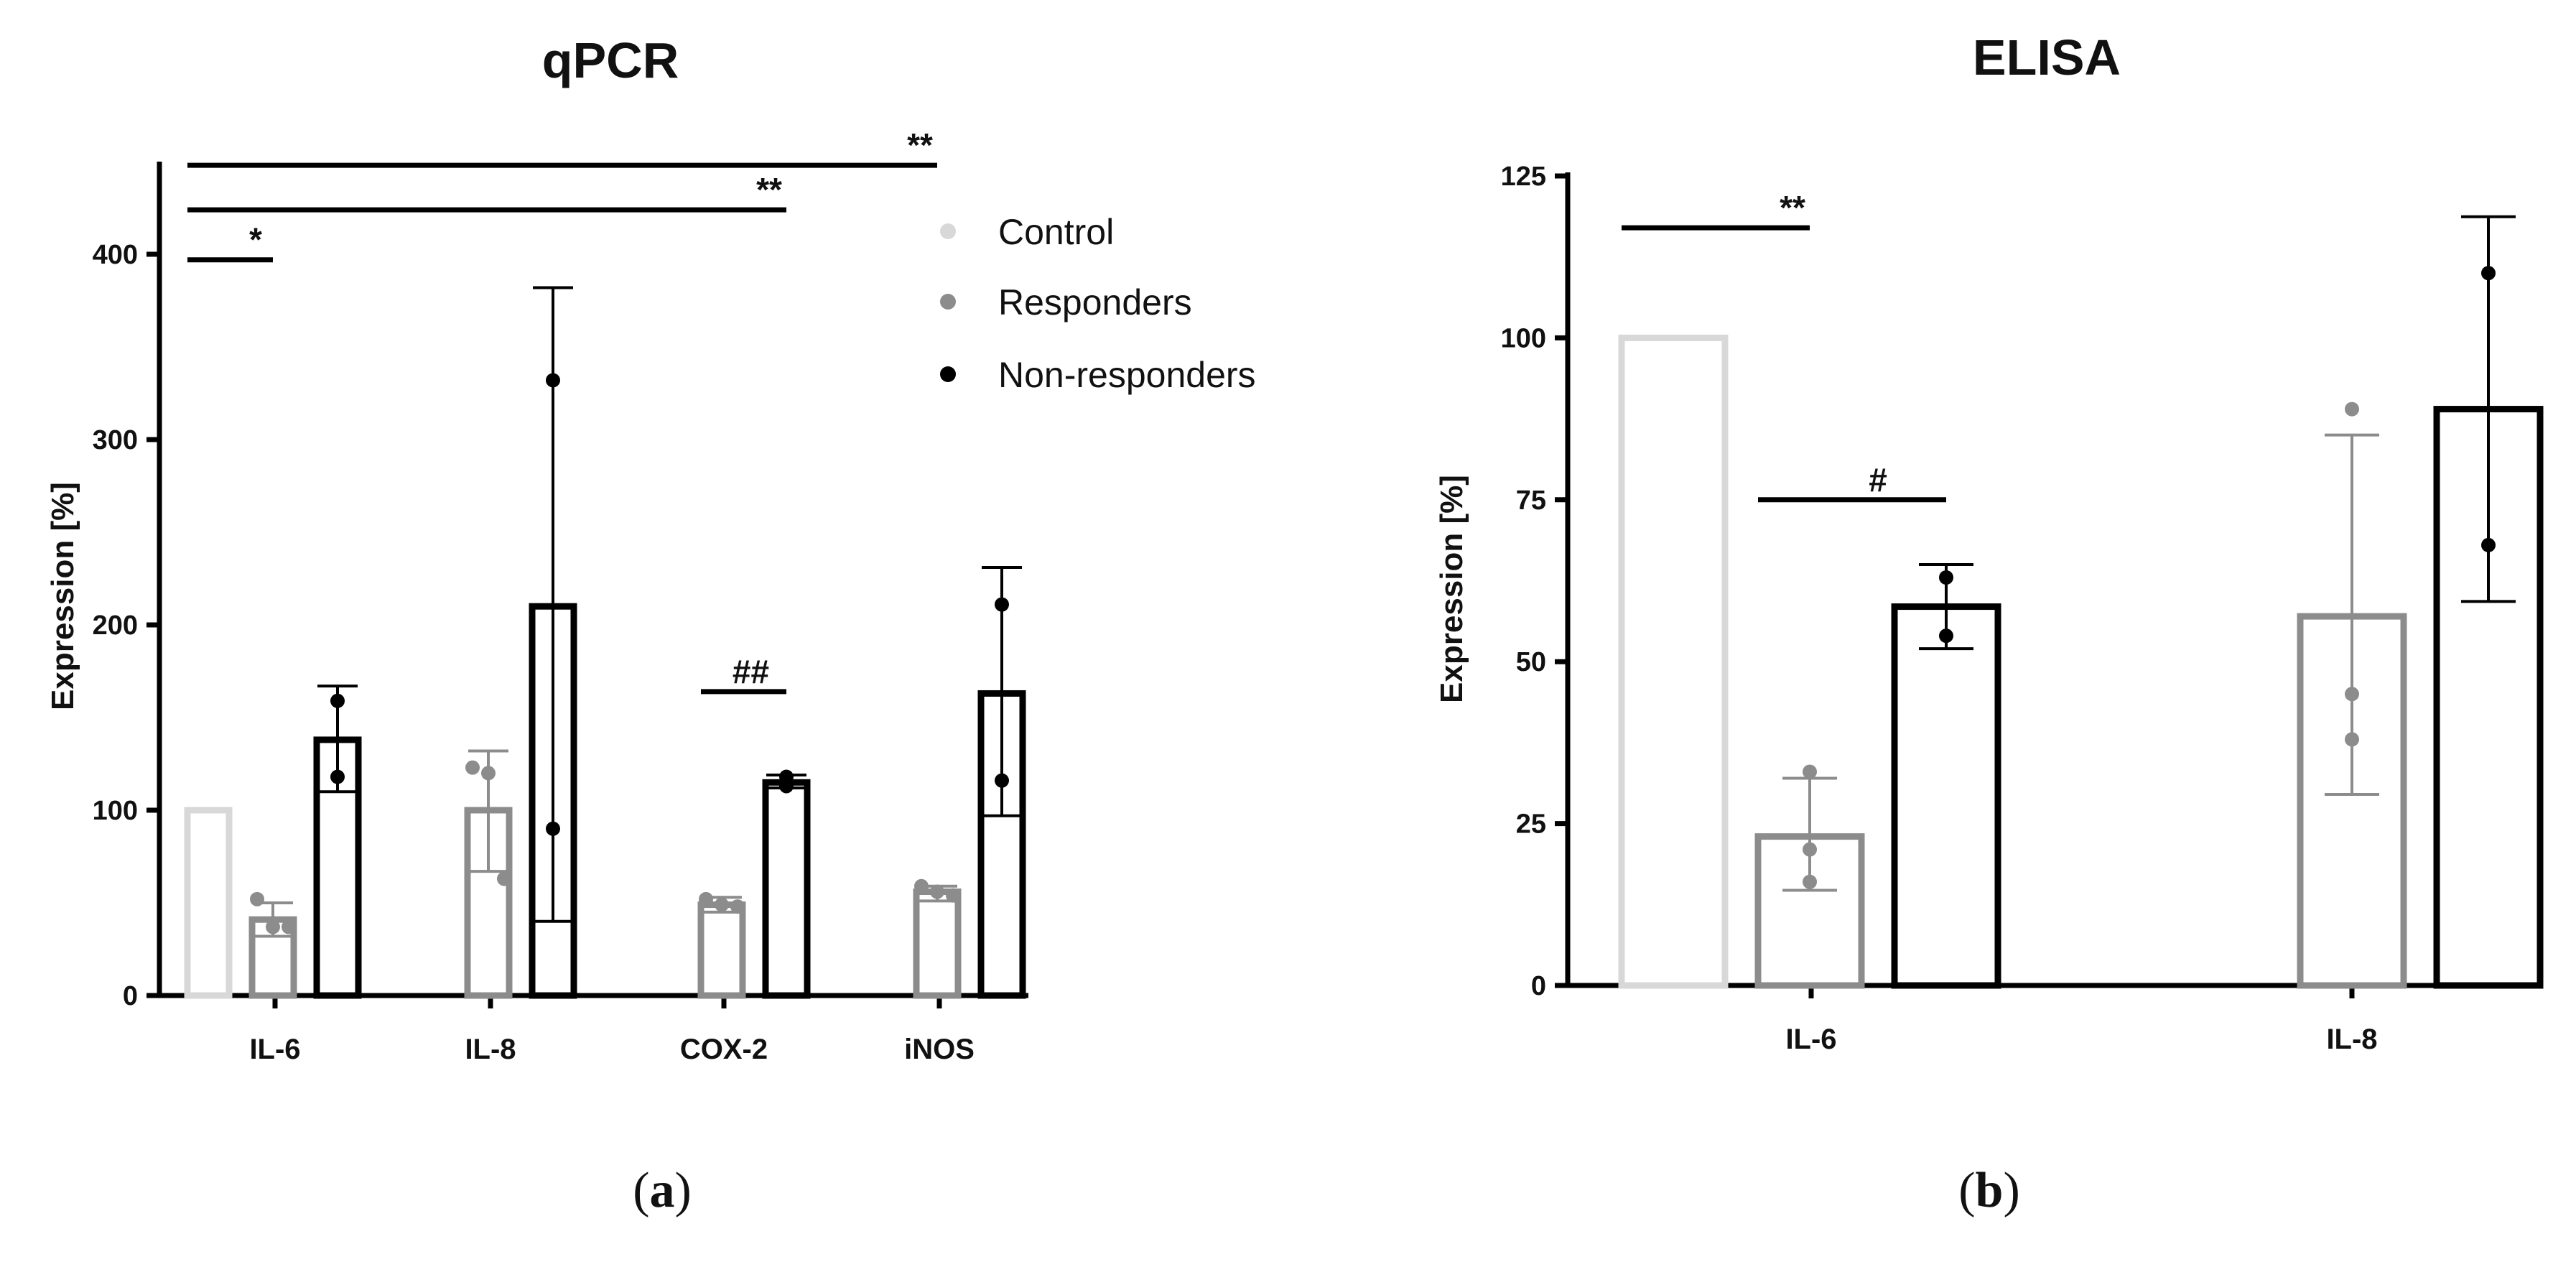 Image resolution: width=2576 pixels, height=1262 pixels. I want to click on legend: Control Responders Non-responders, so click(1098, 303).